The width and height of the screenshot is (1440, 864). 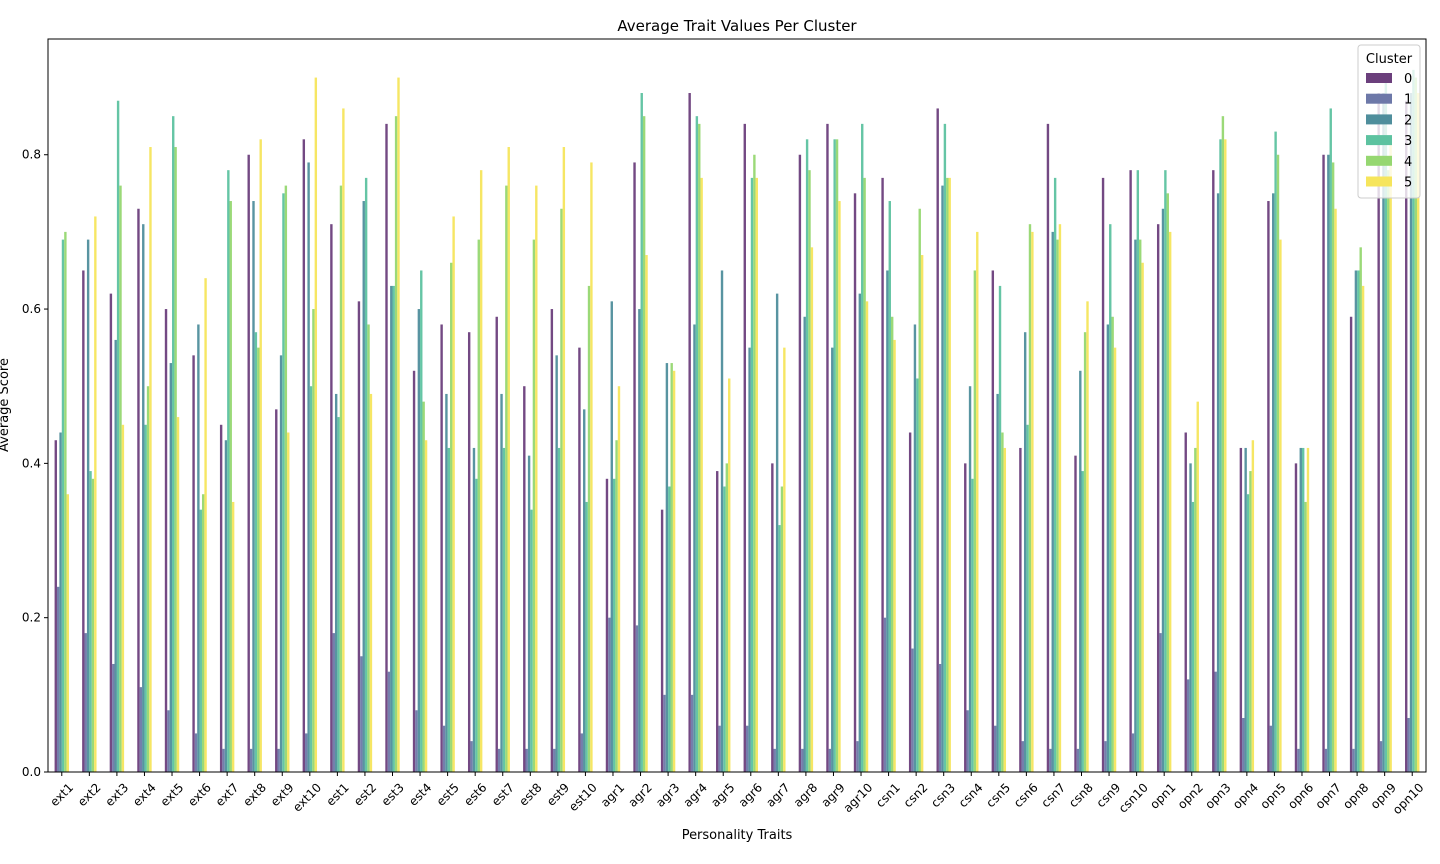 I want to click on x-tick-label: opn10, so click(x=1408, y=798).